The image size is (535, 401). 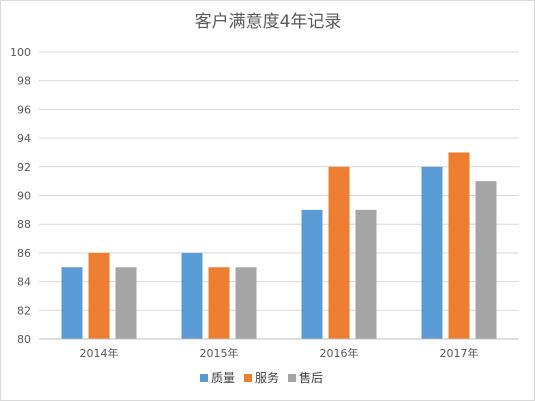 What do you see at coordinates (267, 377) in the screenshot?
I see `legend-label: 服务` at bounding box center [267, 377].